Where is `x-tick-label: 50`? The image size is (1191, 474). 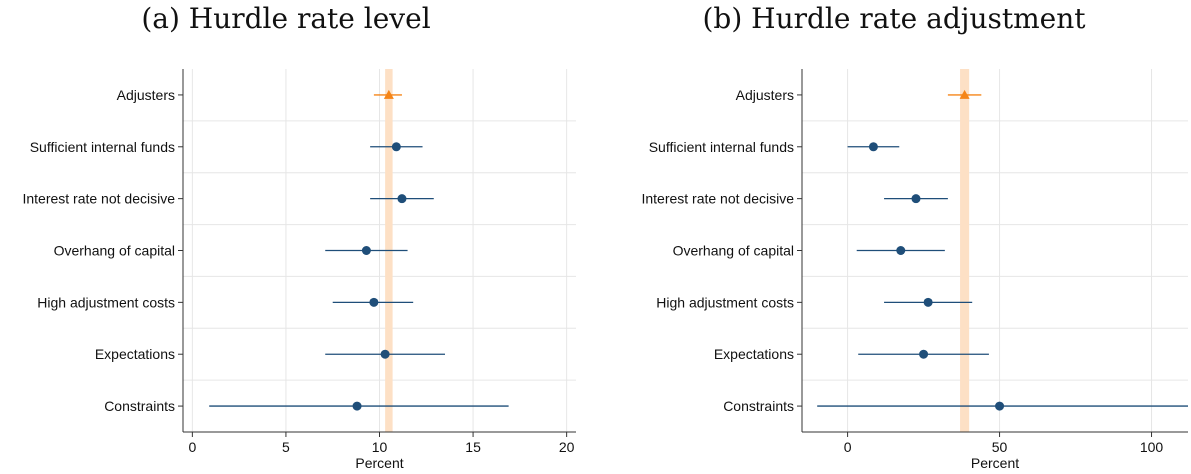 x-tick-label: 50 is located at coordinates (1000, 447).